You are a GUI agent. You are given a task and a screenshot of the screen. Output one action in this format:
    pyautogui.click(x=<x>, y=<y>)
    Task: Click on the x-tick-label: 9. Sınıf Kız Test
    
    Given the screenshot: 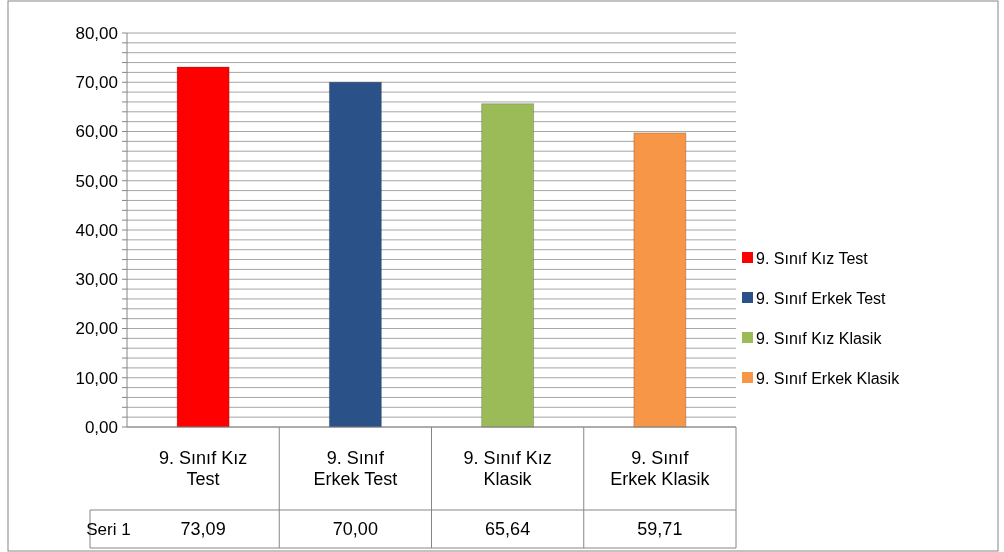 What is the action you would take?
    pyautogui.click(x=203, y=469)
    